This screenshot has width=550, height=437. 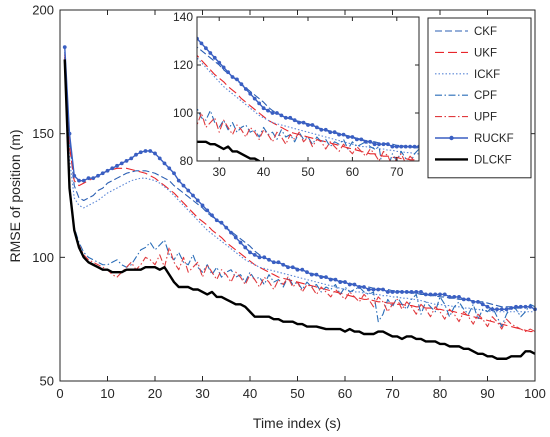 What do you see at coordinates (297, 393) in the screenshot?
I see `x-tick-label: 50` at bounding box center [297, 393].